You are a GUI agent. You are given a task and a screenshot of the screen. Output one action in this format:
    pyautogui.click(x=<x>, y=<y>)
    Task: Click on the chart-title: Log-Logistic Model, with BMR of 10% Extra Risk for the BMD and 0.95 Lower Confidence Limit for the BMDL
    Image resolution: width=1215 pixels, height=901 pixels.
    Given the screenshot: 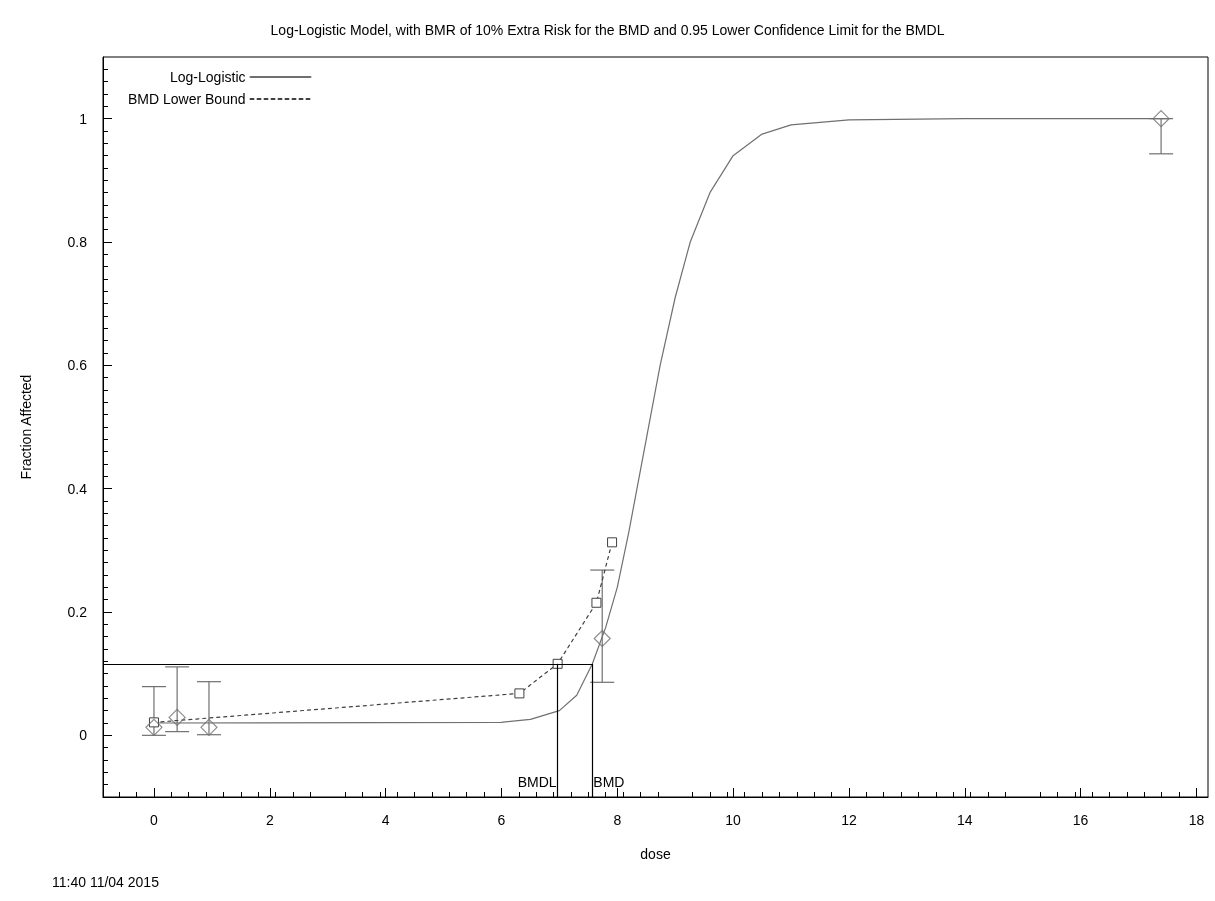 What is the action you would take?
    pyautogui.click(x=607, y=30)
    